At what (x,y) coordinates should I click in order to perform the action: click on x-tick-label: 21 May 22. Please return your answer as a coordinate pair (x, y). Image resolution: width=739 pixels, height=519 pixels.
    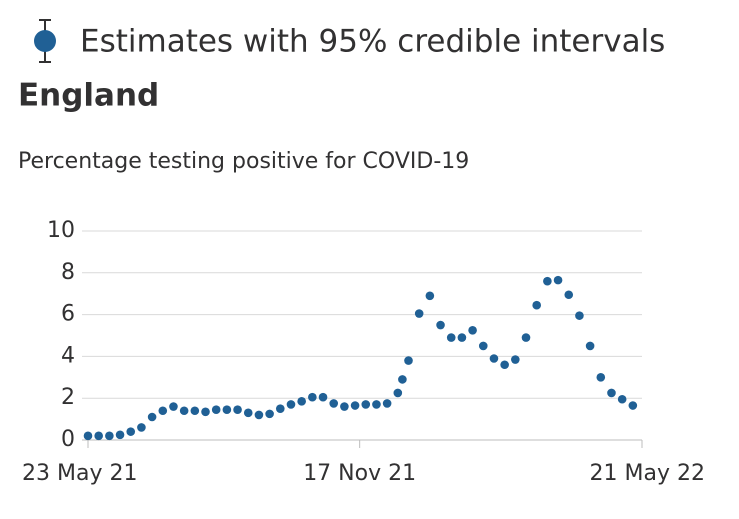
    Looking at the image, I should click on (647, 473).